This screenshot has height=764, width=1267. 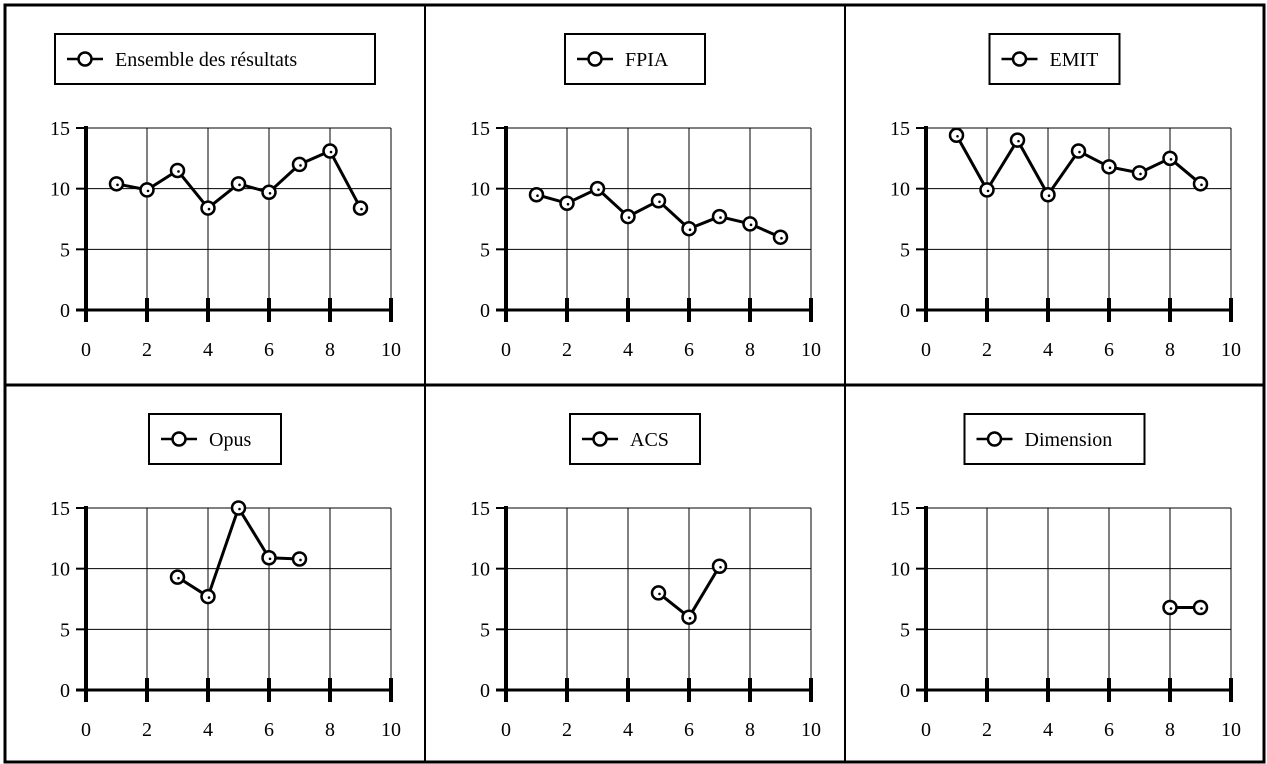 I want to click on legend-box, so click(x=215, y=59).